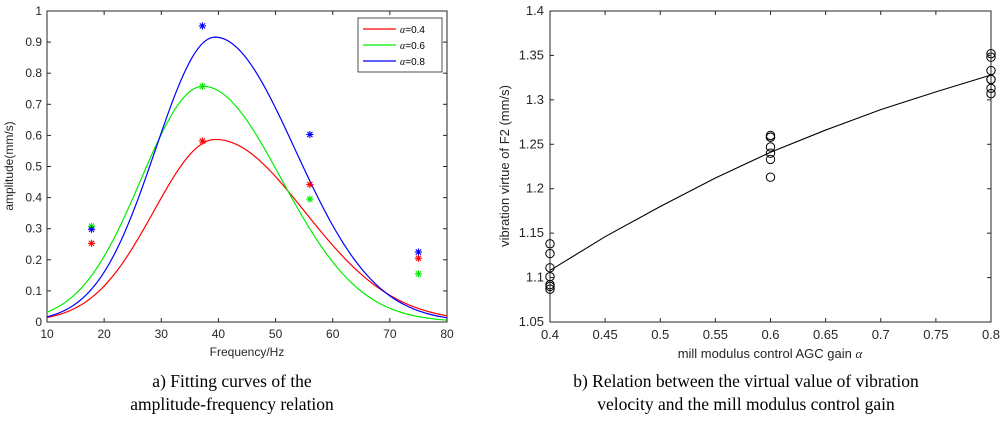  What do you see at coordinates (535, 99) in the screenshot?
I see `chart-b-y-tick-label: 1.3` at bounding box center [535, 99].